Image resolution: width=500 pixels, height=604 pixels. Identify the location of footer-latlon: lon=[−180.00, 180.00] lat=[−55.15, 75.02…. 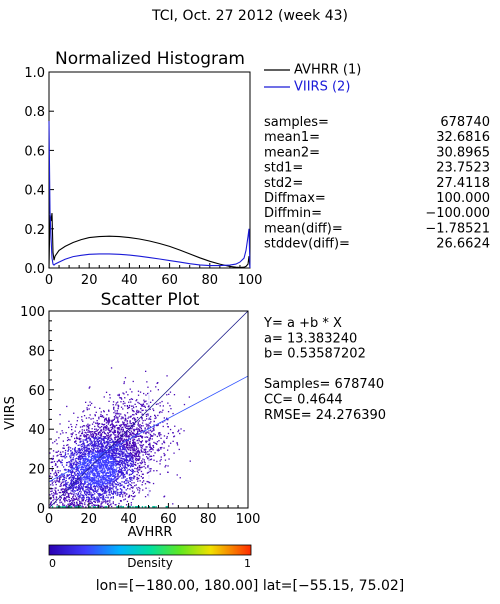
(250, 586).